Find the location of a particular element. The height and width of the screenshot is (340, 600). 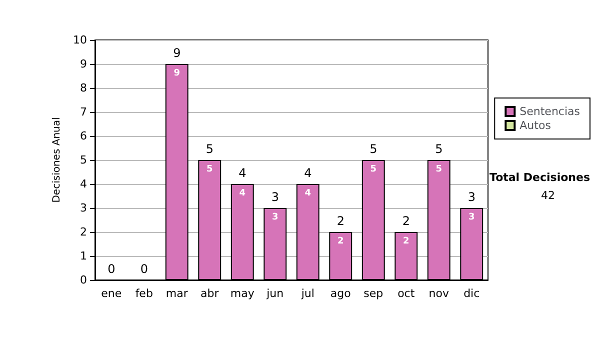

x-tick-label: jul is located at coordinates (307, 293).